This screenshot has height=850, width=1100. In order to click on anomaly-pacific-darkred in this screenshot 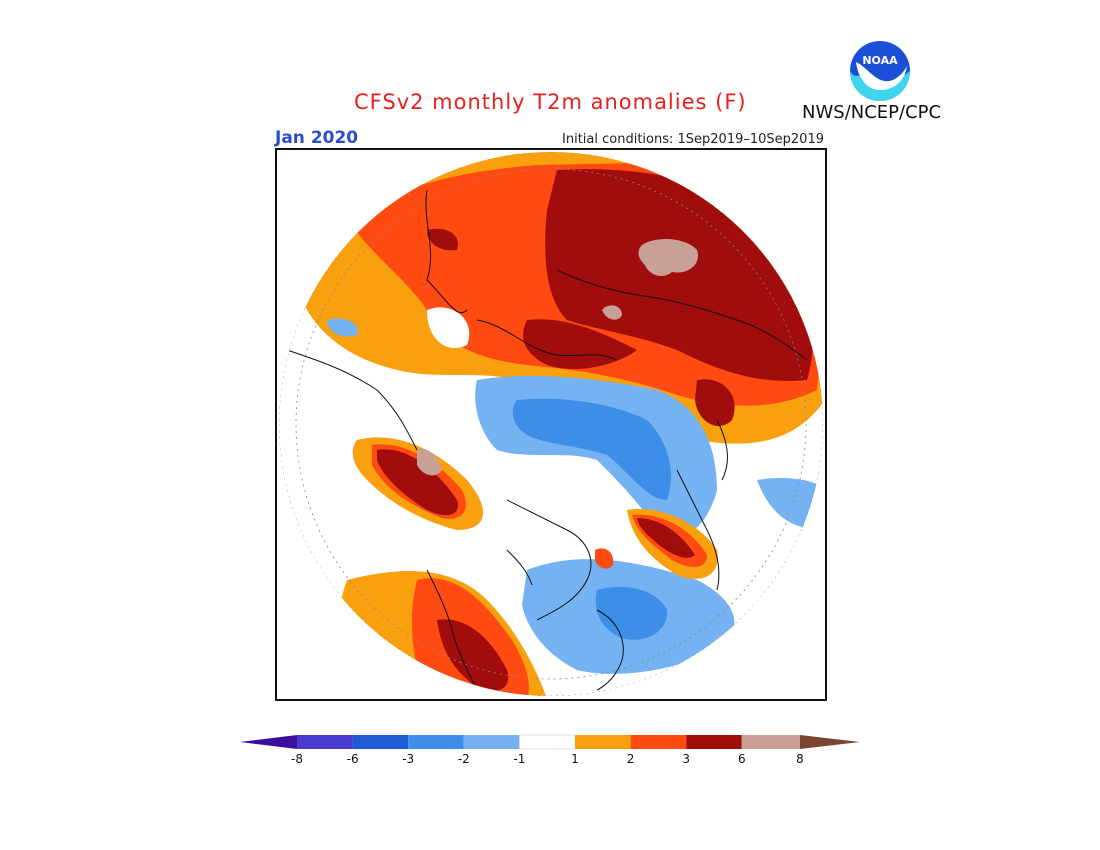, I will do `click(473, 655)`.